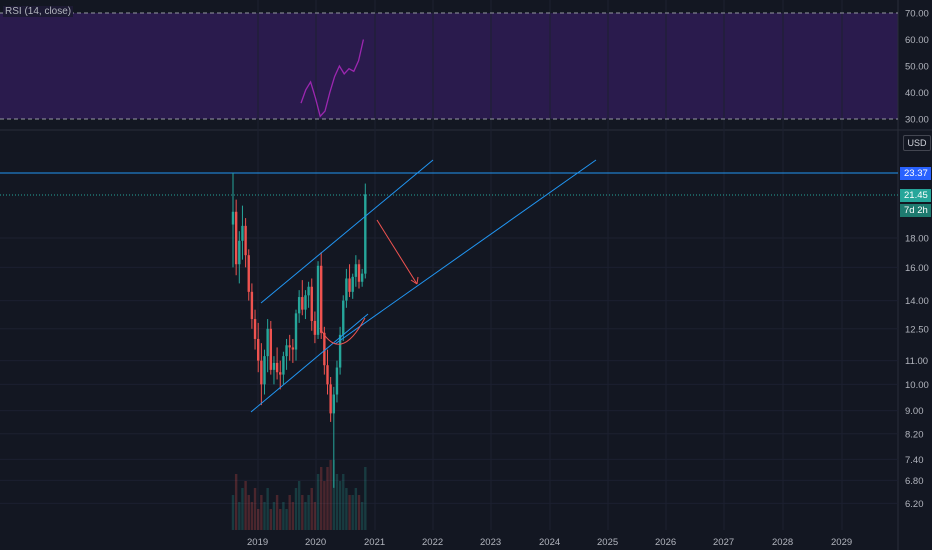  I want to click on rsi-tick-label: 70.00, so click(917, 14).